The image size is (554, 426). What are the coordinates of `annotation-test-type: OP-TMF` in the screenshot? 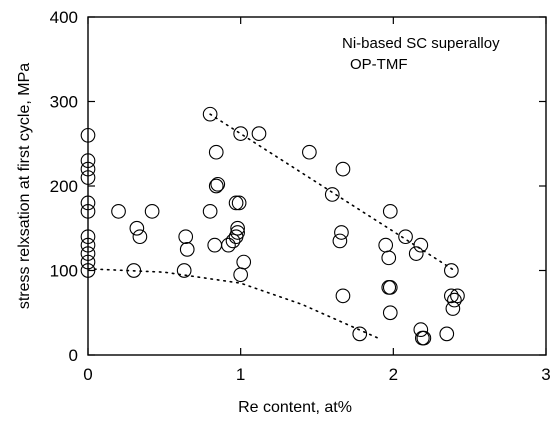 It's located at (379, 64).